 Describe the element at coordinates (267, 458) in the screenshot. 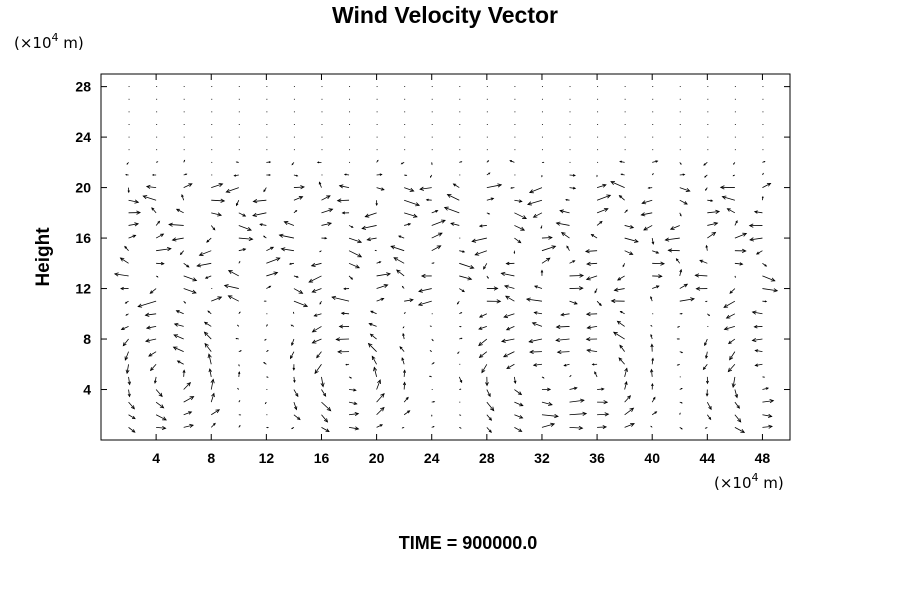

I see `x-tick-label: 12` at that location.